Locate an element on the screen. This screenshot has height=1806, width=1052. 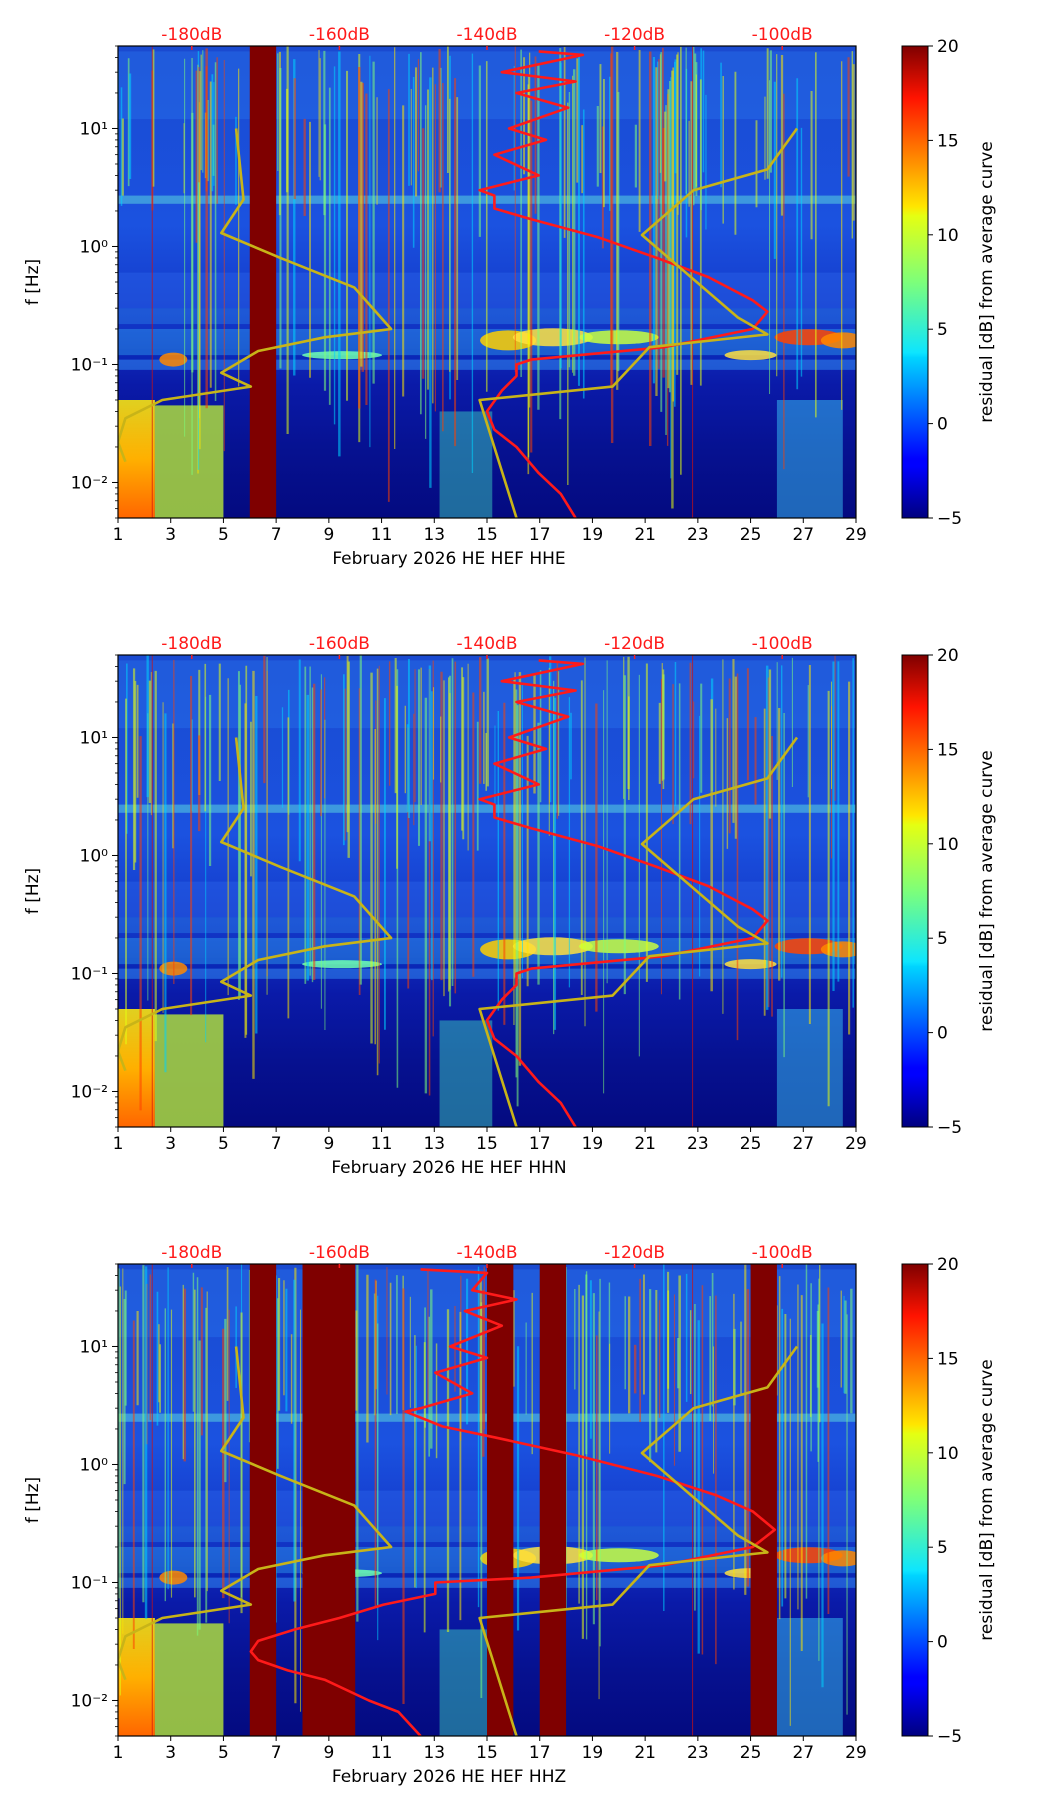
x-tick-label: 27 is located at coordinates (803, 1144).